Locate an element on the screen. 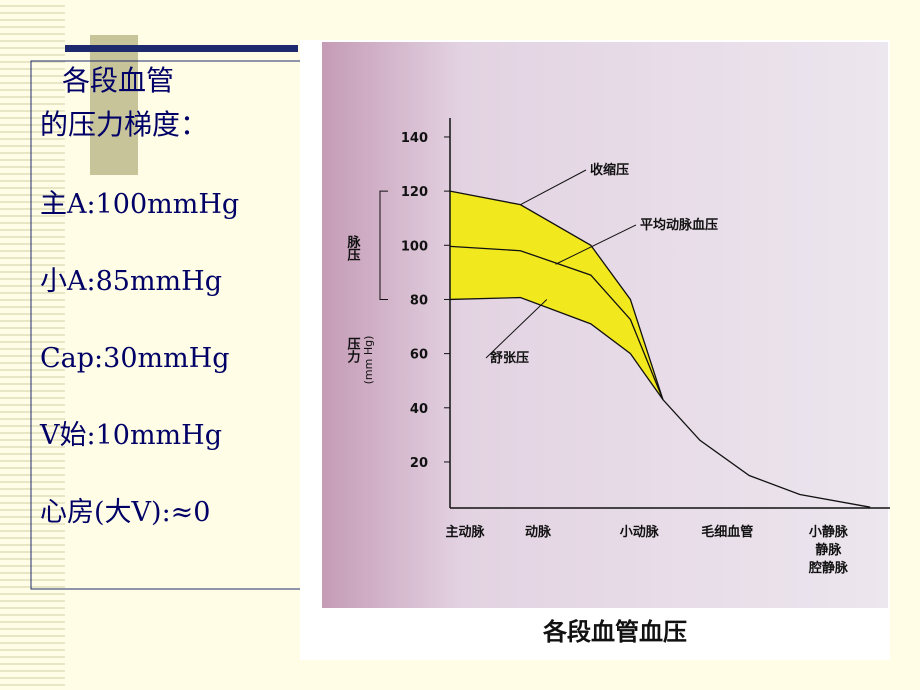 This screenshot has width=920, height=690. x-tick-label: 静脉 is located at coordinates (828, 550).